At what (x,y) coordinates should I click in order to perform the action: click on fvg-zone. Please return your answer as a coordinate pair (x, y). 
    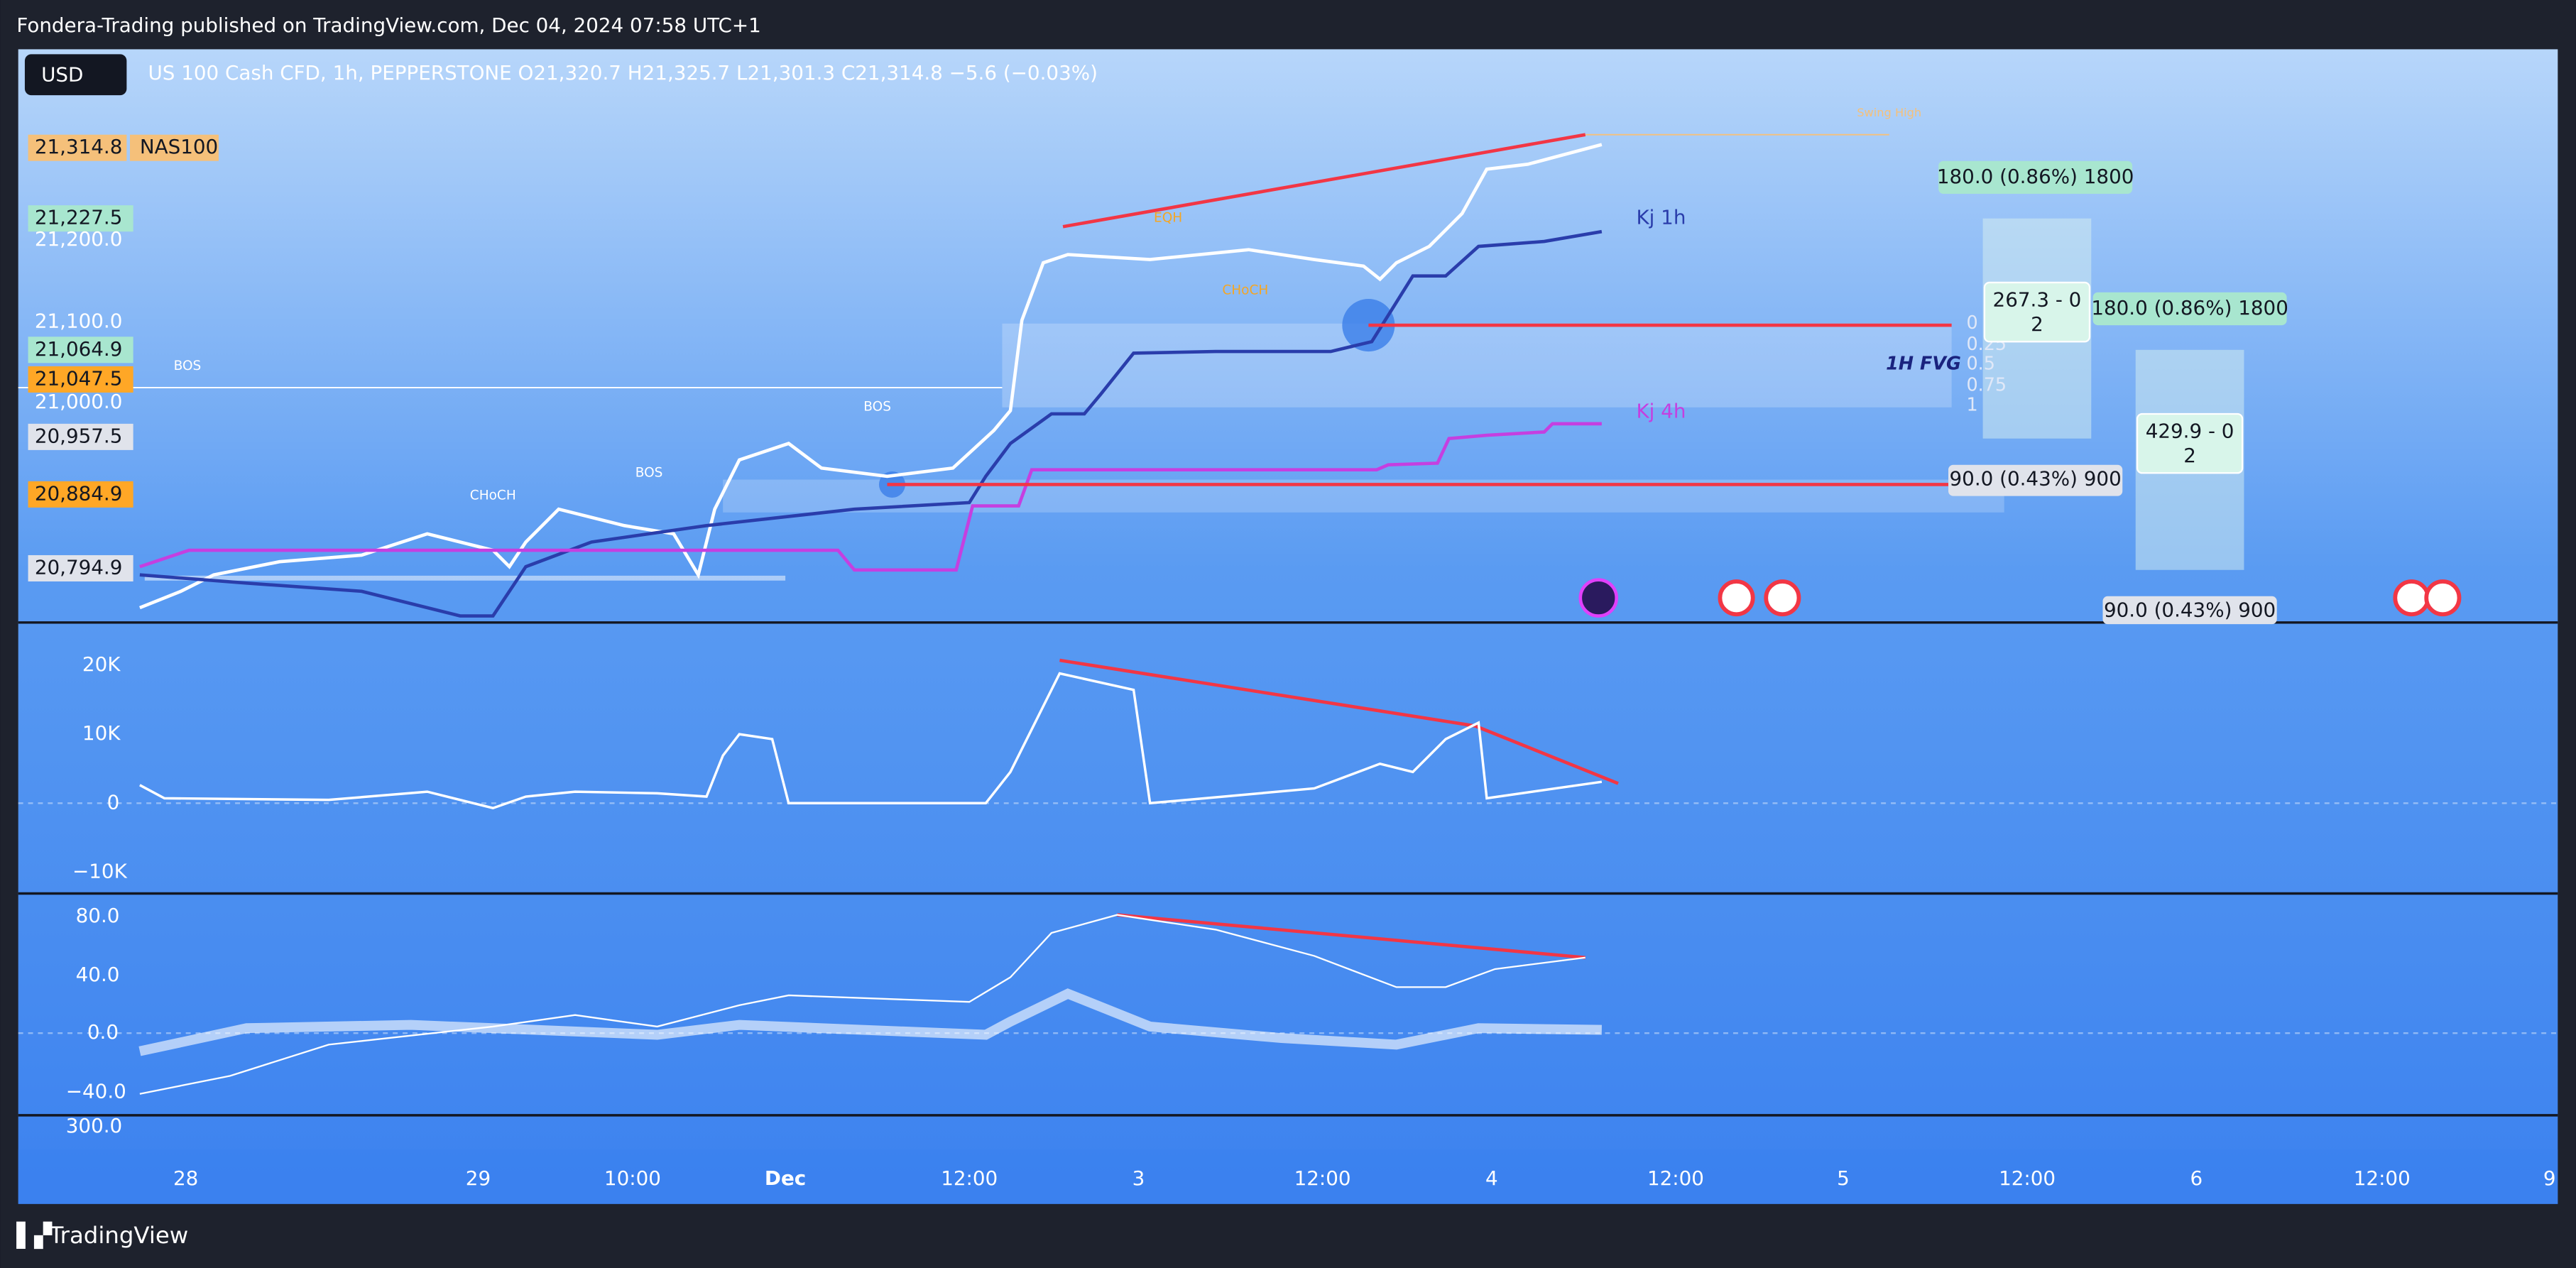
    Looking at the image, I should click on (1477, 365).